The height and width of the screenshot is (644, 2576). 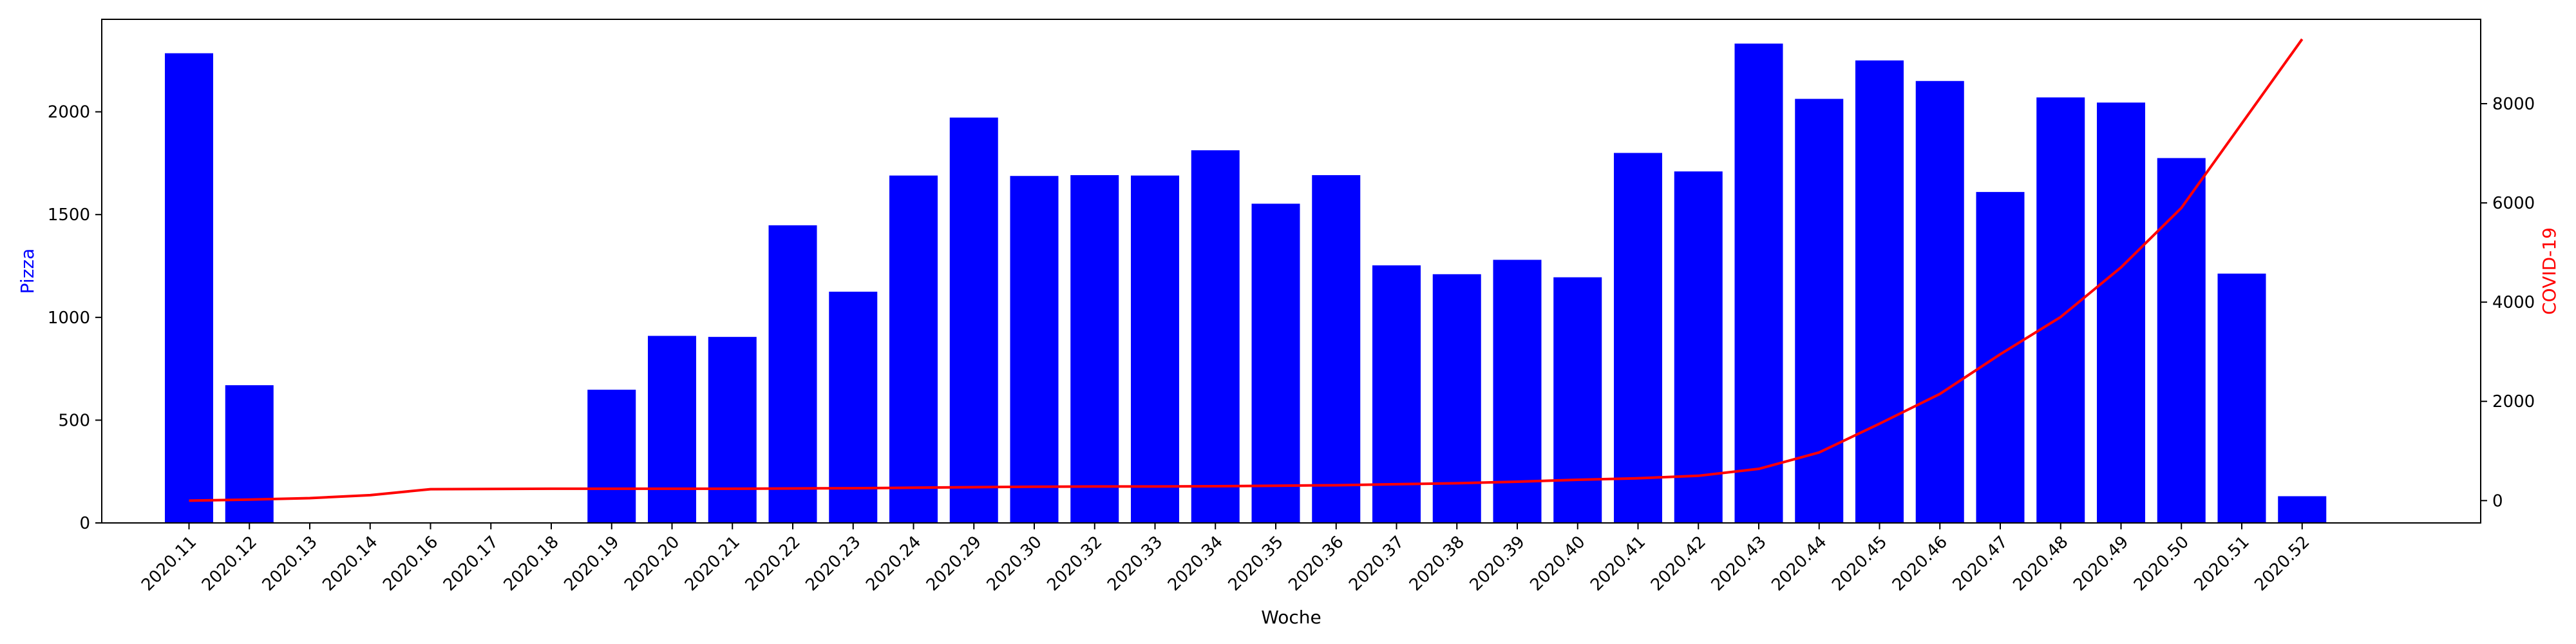 I want to click on y2-tick-label-8000: 8000, so click(x=2514, y=104).